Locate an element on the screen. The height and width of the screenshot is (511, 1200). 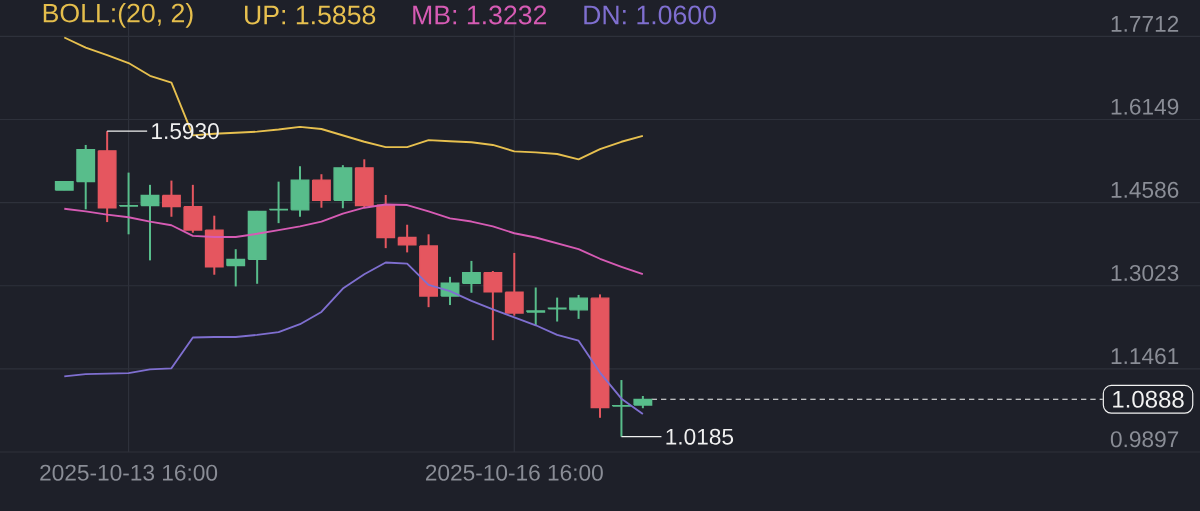
text: UP: 1.5858 is located at coordinates (310, 15).